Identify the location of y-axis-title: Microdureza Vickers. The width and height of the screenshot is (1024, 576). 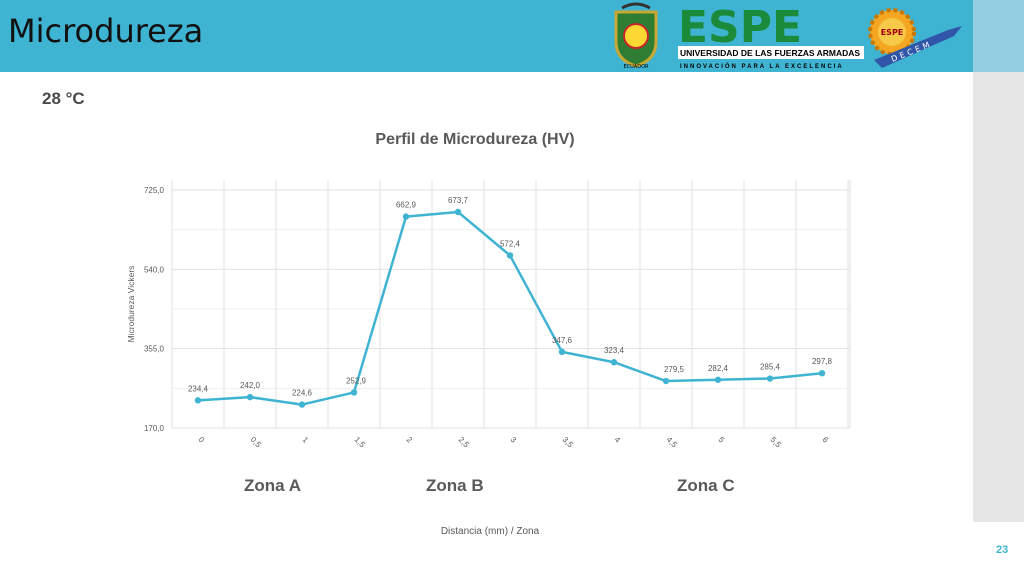
(131, 304).